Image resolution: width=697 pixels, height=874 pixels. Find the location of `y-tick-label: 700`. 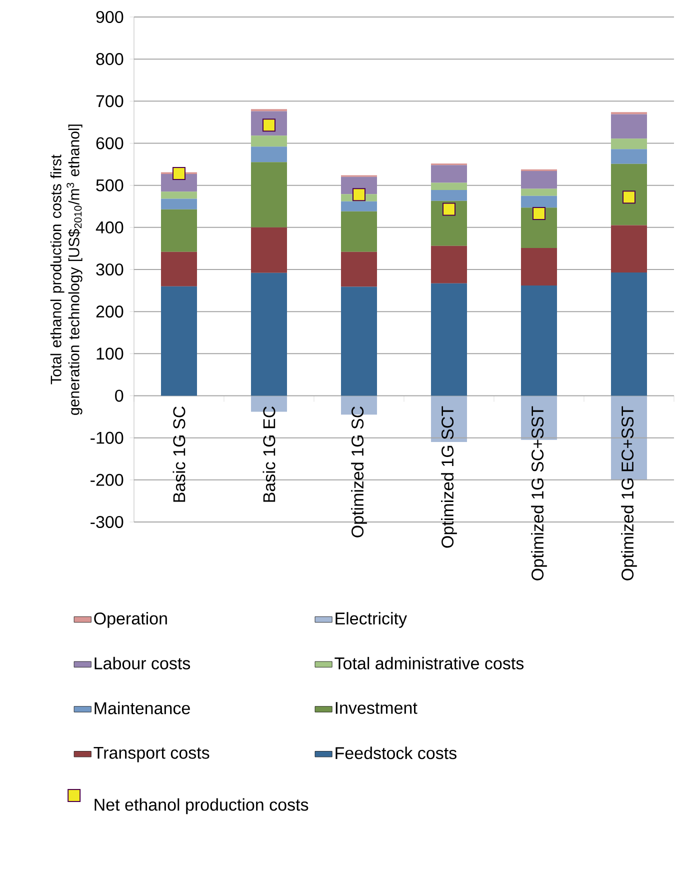

y-tick-label: 700 is located at coordinates (110, 101).